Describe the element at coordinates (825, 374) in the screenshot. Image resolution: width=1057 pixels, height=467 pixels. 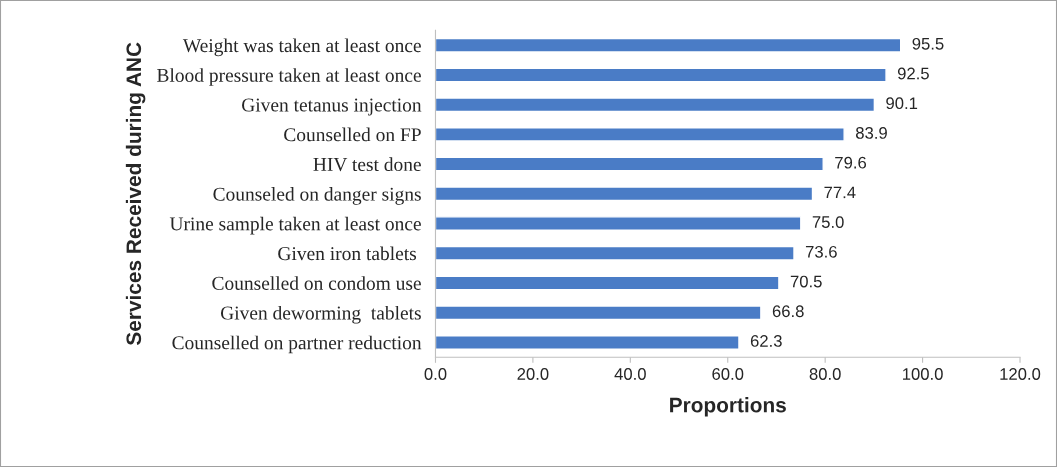
I see `x-tick-label: 80.0` at that location.